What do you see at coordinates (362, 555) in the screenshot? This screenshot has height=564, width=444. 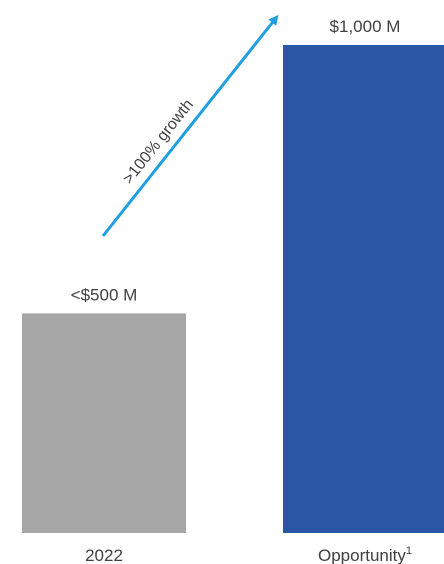 I see `category-name: Opportunity` at bounding box center [362, 555].